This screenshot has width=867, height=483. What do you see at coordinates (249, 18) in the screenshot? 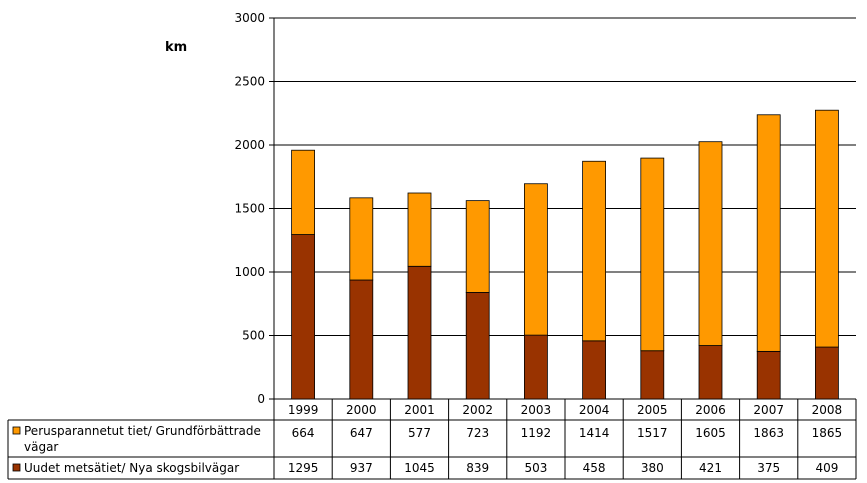
I see `y-tick-label: 3000` at bounding box center [249, 18].